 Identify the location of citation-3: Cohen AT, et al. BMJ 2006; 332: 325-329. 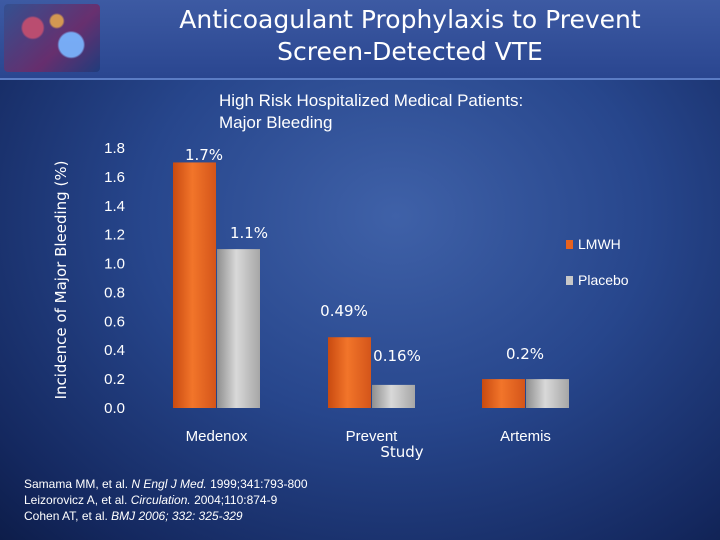
(133, 516).